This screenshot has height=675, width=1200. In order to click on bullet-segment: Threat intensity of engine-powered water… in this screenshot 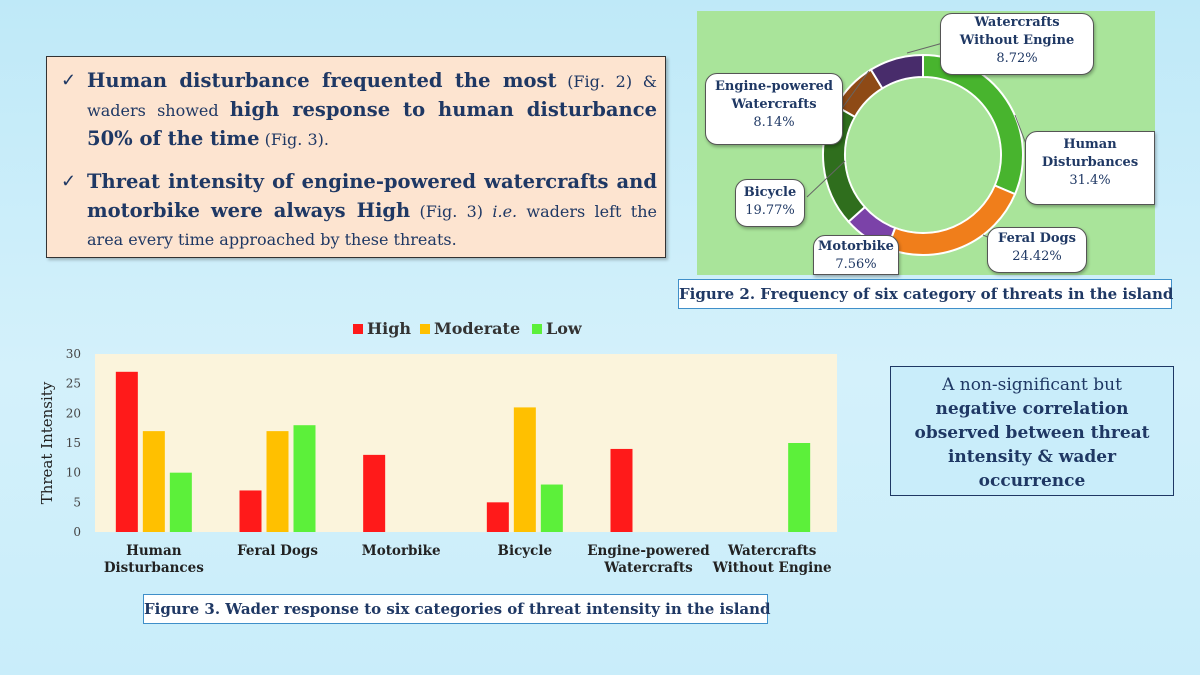, I will do `click(372, 196)`.